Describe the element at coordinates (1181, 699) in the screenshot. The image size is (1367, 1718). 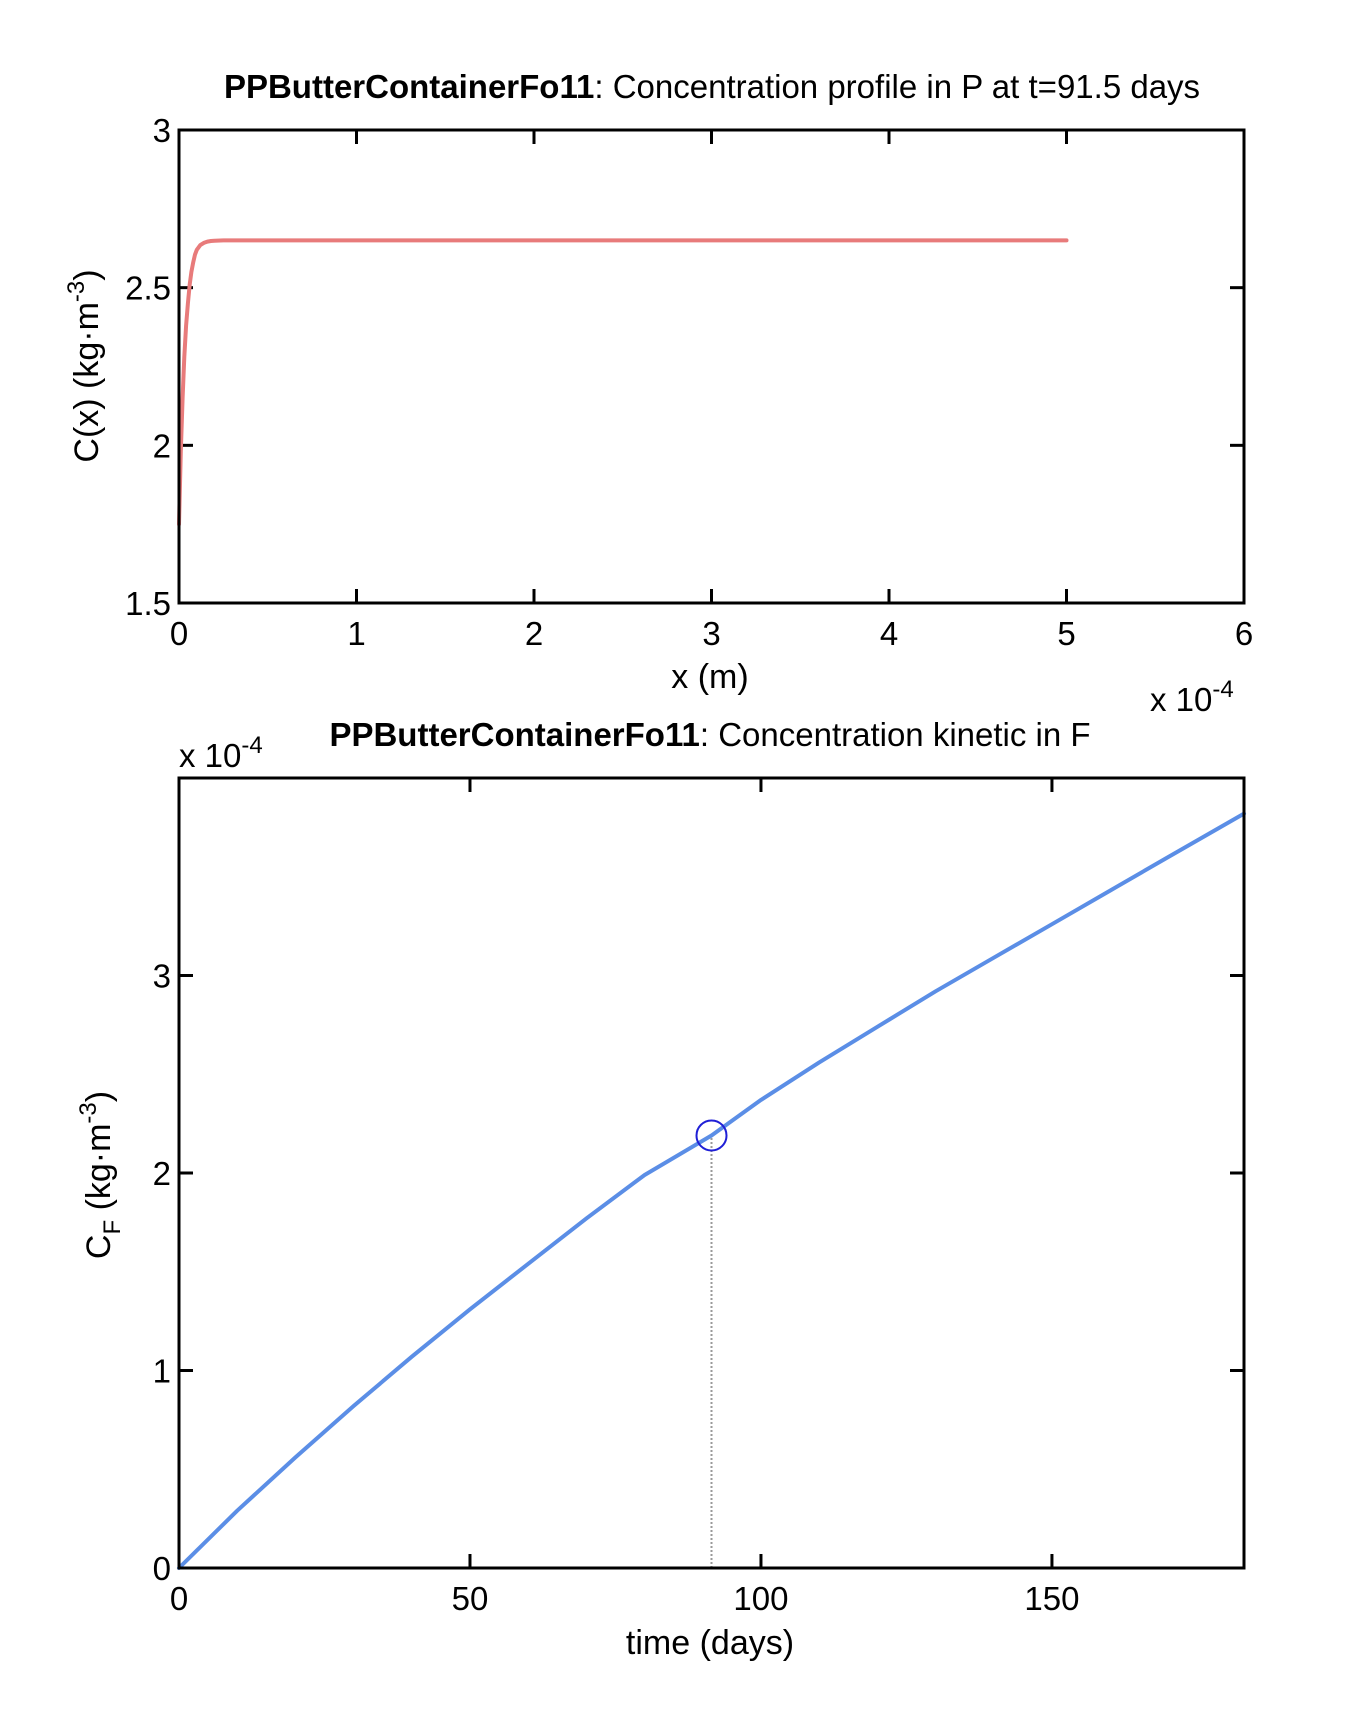
I see `chart1-x-exponent-base: x 10` at that location.